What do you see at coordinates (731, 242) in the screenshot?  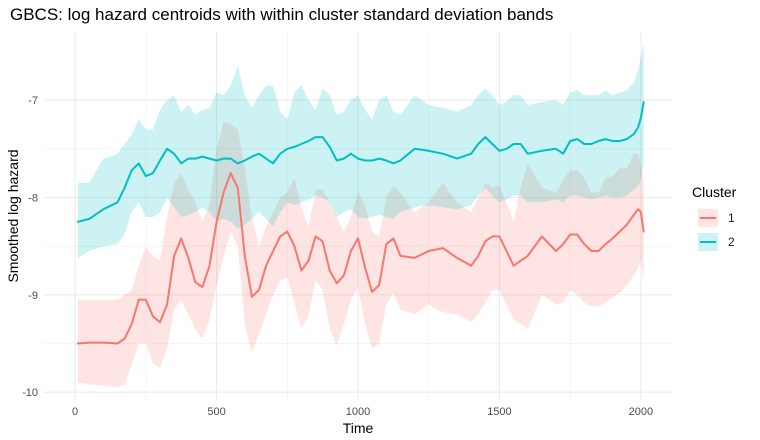 I see `legend-label: 2` at bounding box center [731, 242].